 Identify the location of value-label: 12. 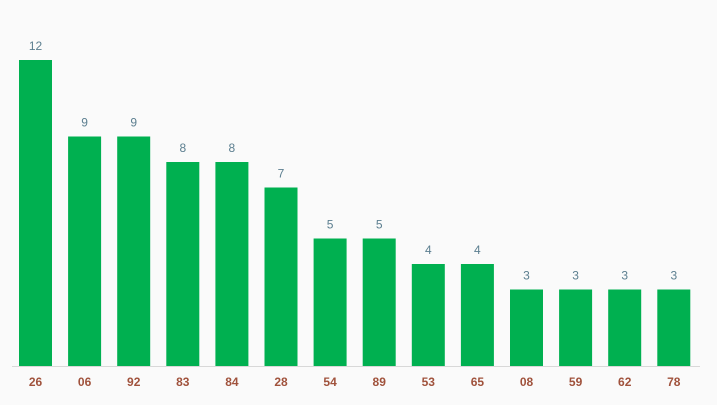
(36, 46).